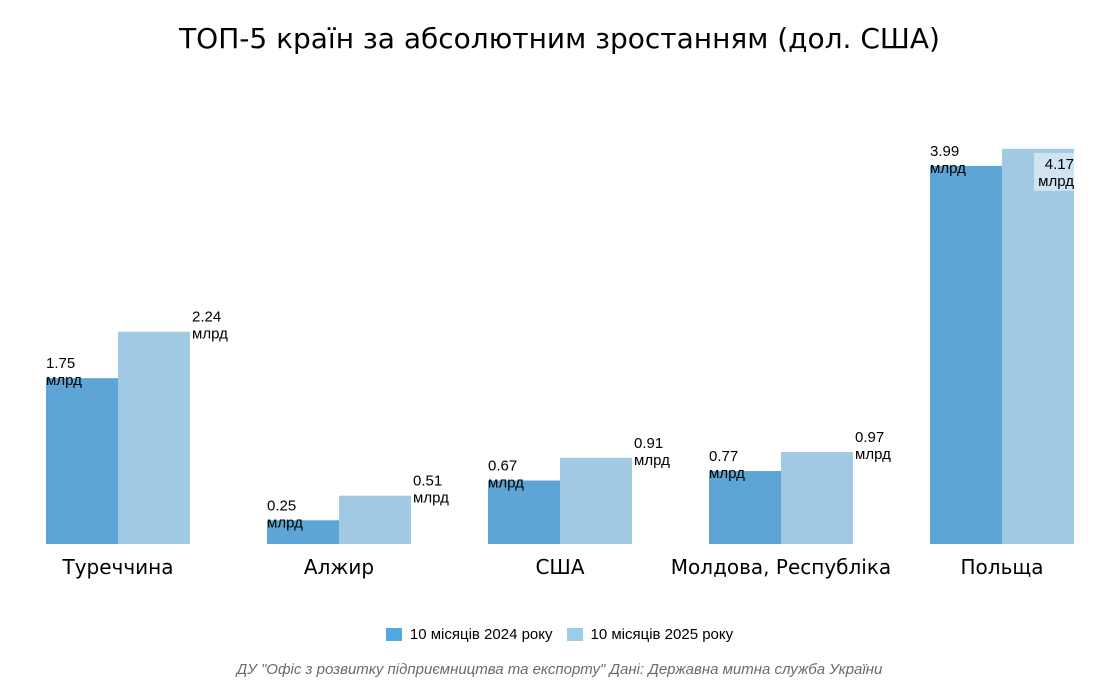 This screenshot has height=686, width=1119. I want to click on data-label-2024-cat-4: 3.99 млрд, so click(948, 160).